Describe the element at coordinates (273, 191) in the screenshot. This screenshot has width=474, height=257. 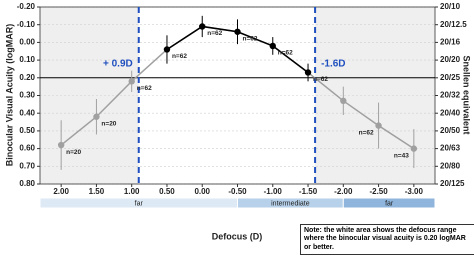
I see `x-tick-label: -1.00` at that location.